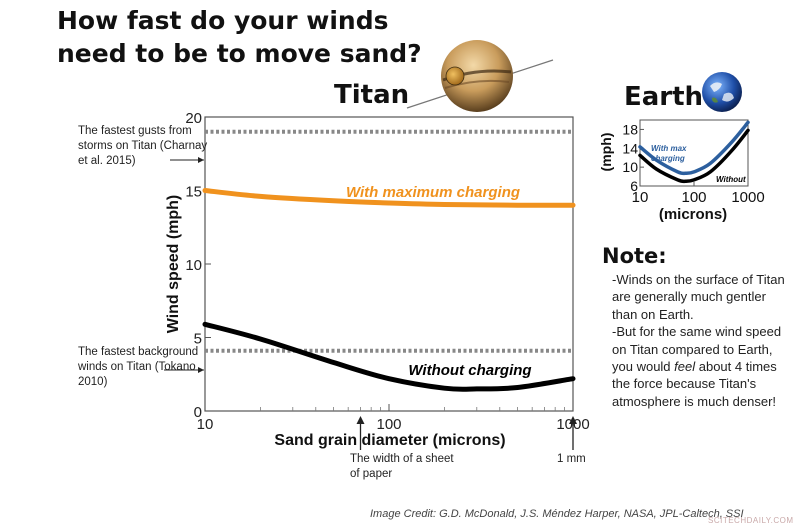 This screenshot has height=530, width=800. Describe the element at coordinates (630, 129) in the screenshot. I see `inset-y-tick-label: 18` at that location.